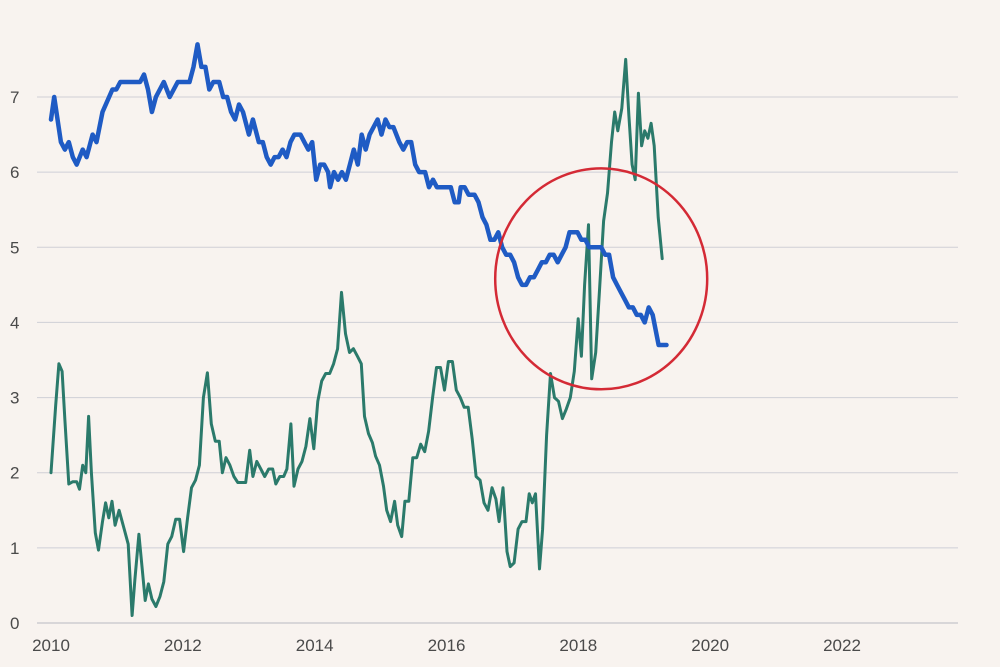 This screenshot has width=1000, height=667. What do you see at coordinates (14, 548) in the screenshot?
I see `y-tick-label: 1` at bounding box center [14, 548].